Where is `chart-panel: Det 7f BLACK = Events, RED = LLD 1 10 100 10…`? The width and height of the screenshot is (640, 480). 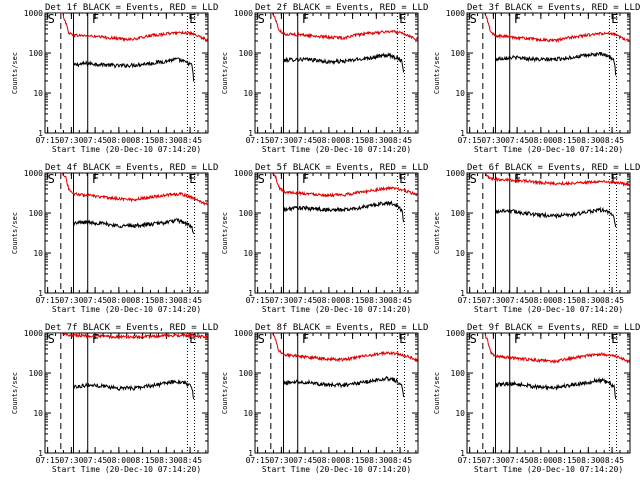 chart-panel: Det 7f BLACK = Events, RED = LLD 1 10 100 10… is located at coordinates (114, 398).